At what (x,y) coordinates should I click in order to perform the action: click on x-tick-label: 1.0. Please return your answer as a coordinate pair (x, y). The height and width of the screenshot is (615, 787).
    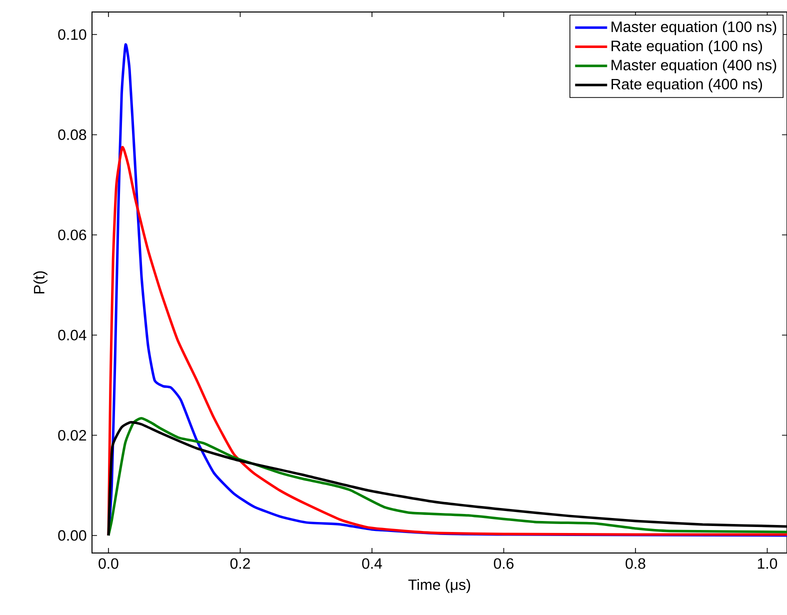
    Looking at the image, I should click on (768, 563).